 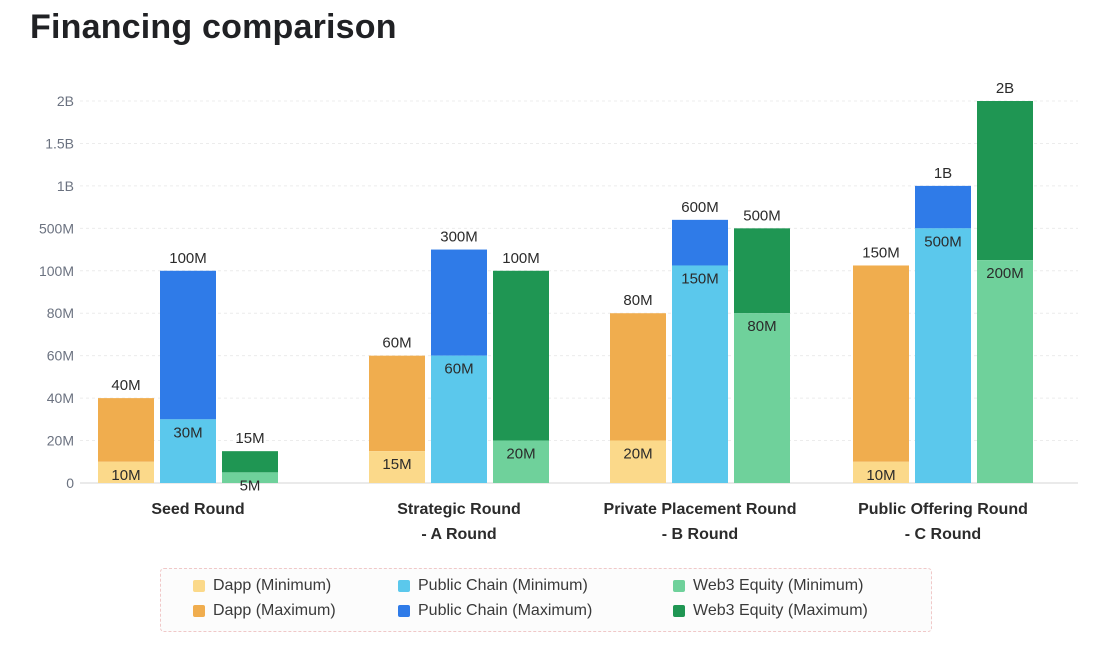 What do you see at coordinates (700, 278) in the screenshot?
I see `data-label-minimum: 150M` at bounding box center [700, 278].